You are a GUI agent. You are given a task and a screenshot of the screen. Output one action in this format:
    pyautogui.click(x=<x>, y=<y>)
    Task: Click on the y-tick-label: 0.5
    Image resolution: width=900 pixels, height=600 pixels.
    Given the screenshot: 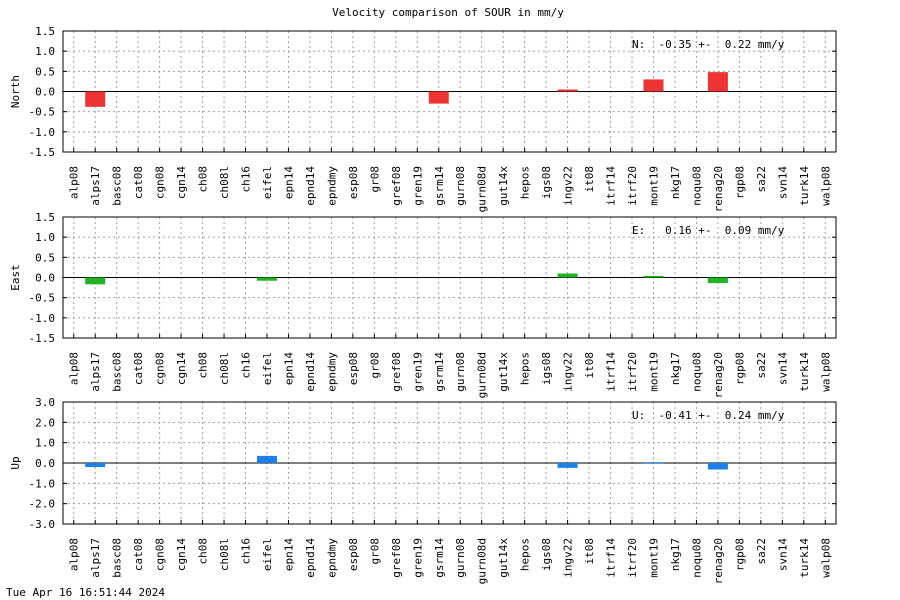 What is the action you would take?
    pyautogui.click(x=45, y=257)
    